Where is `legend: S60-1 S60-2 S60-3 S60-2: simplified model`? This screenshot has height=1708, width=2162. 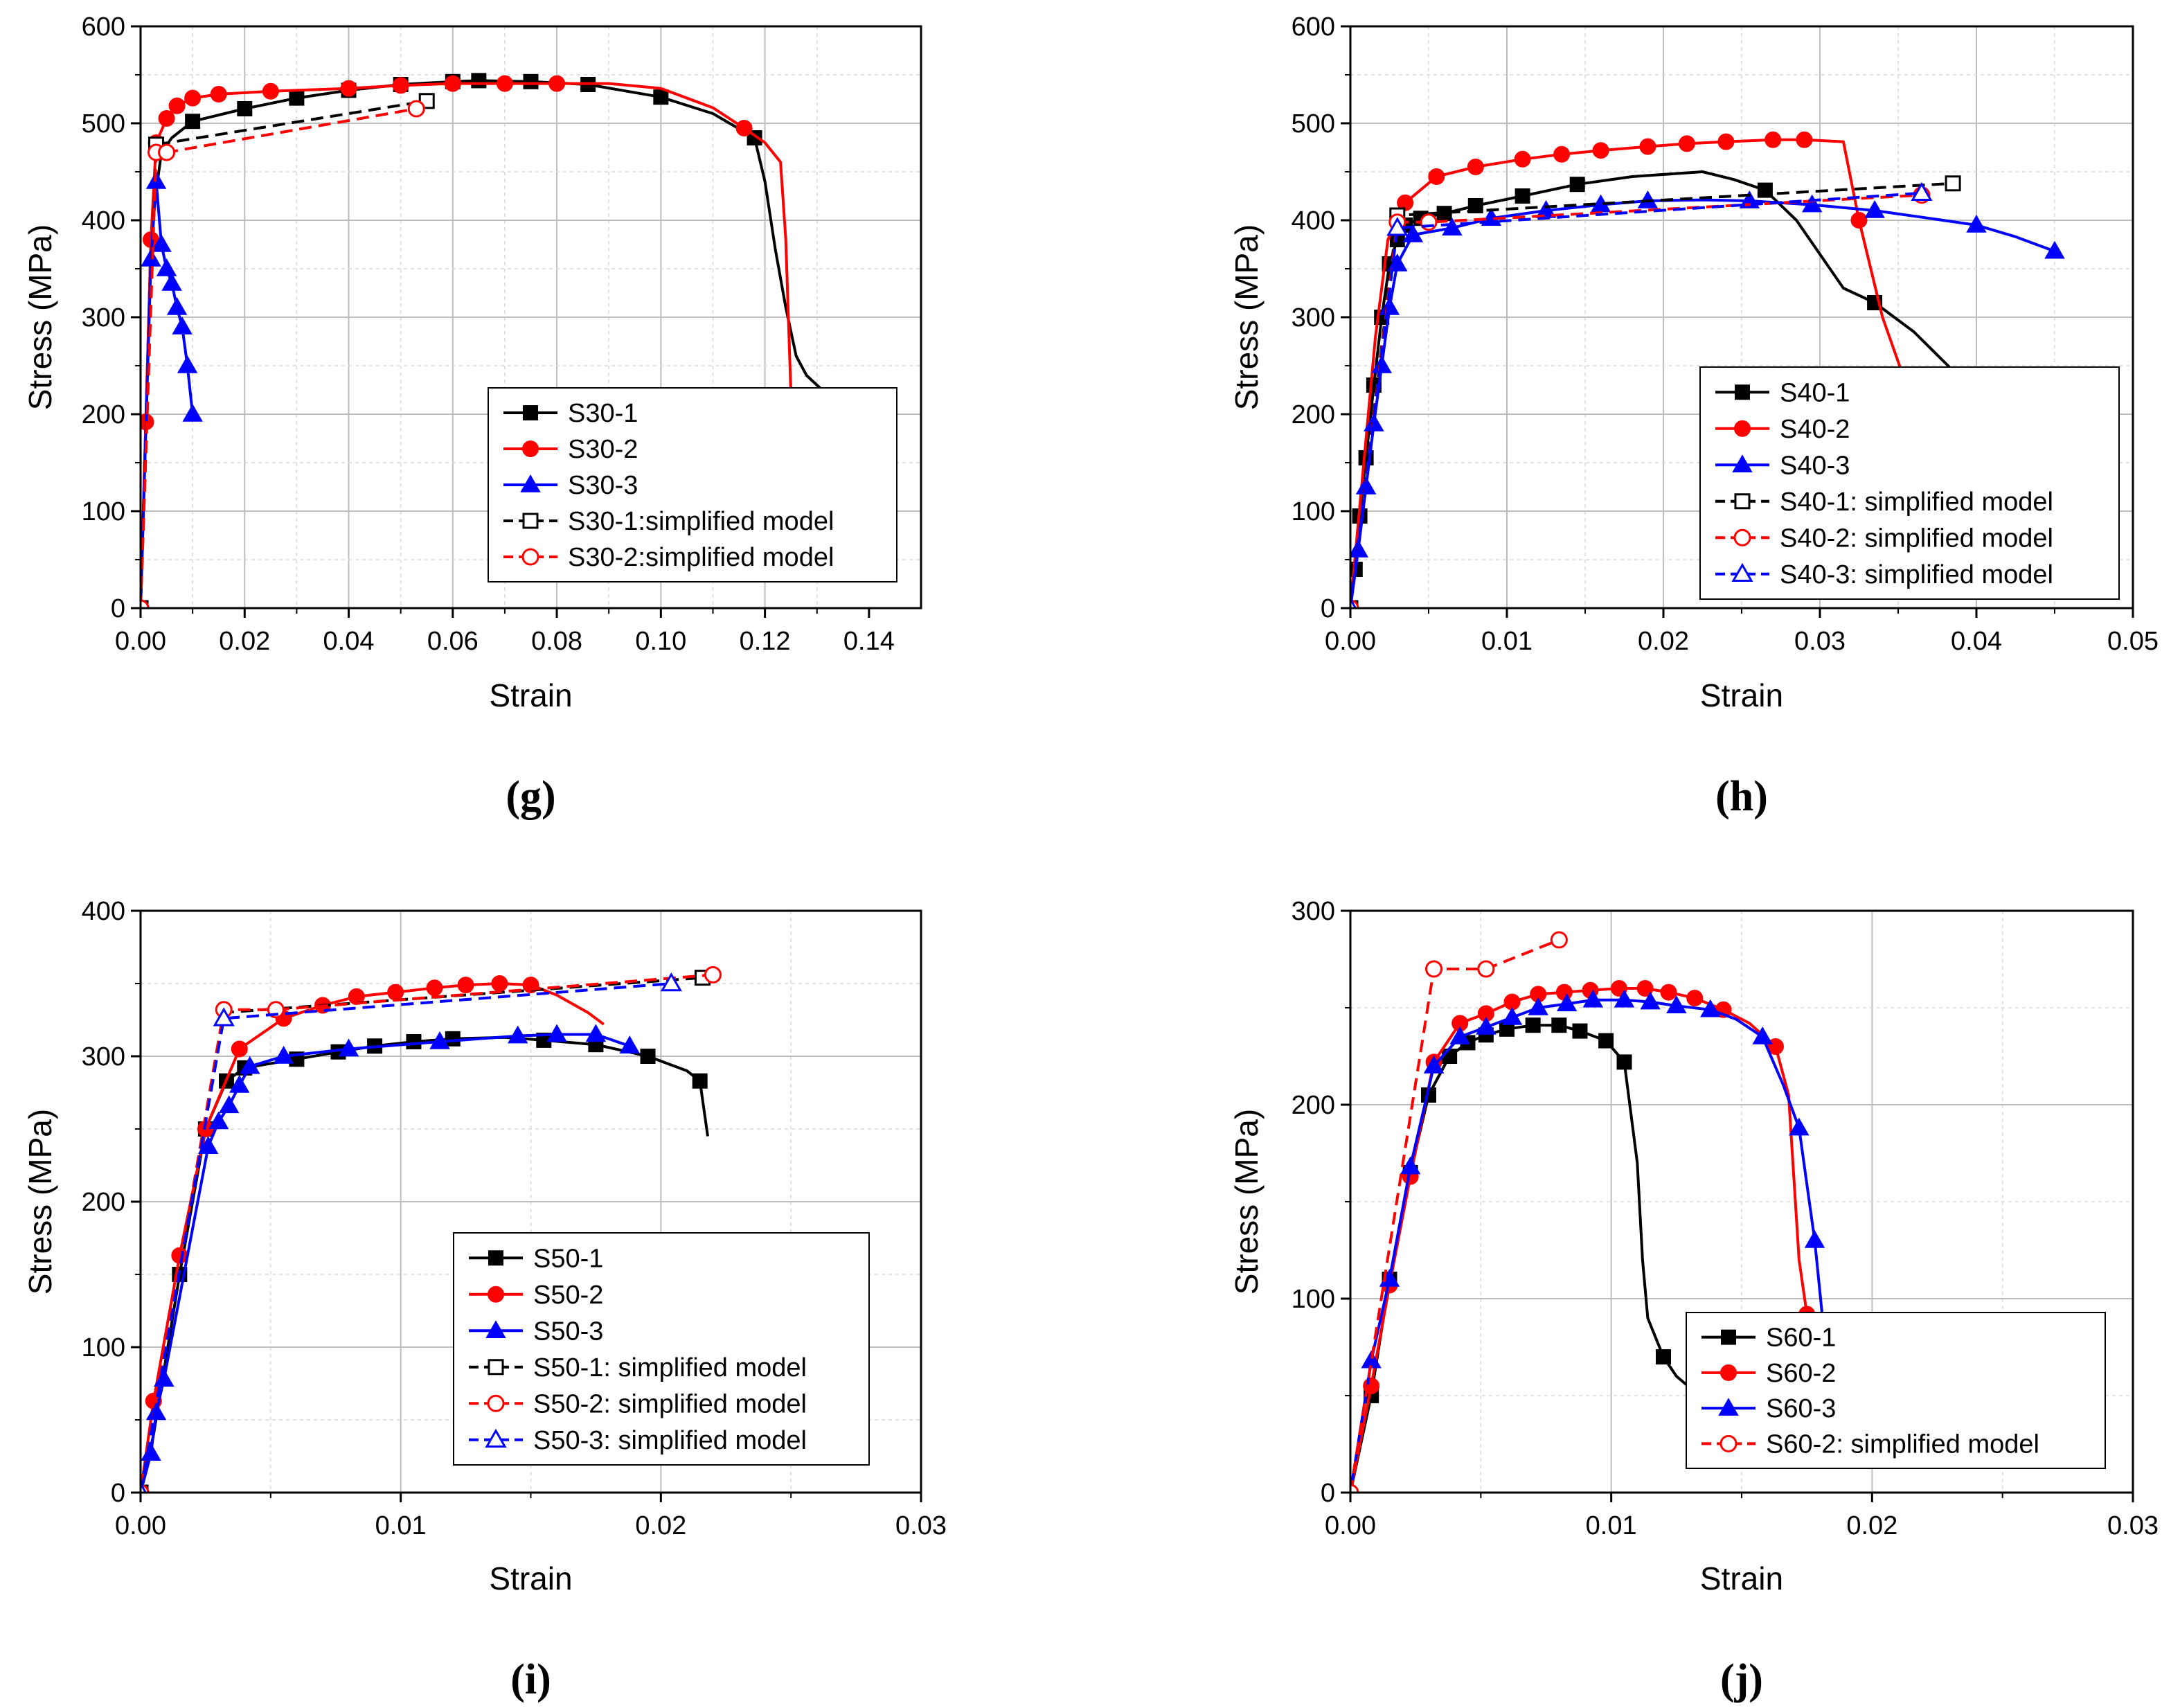 legend: S60-1 S60-2 S60-3 S60-2: simplified model is located at coordinates (1896, 1390).